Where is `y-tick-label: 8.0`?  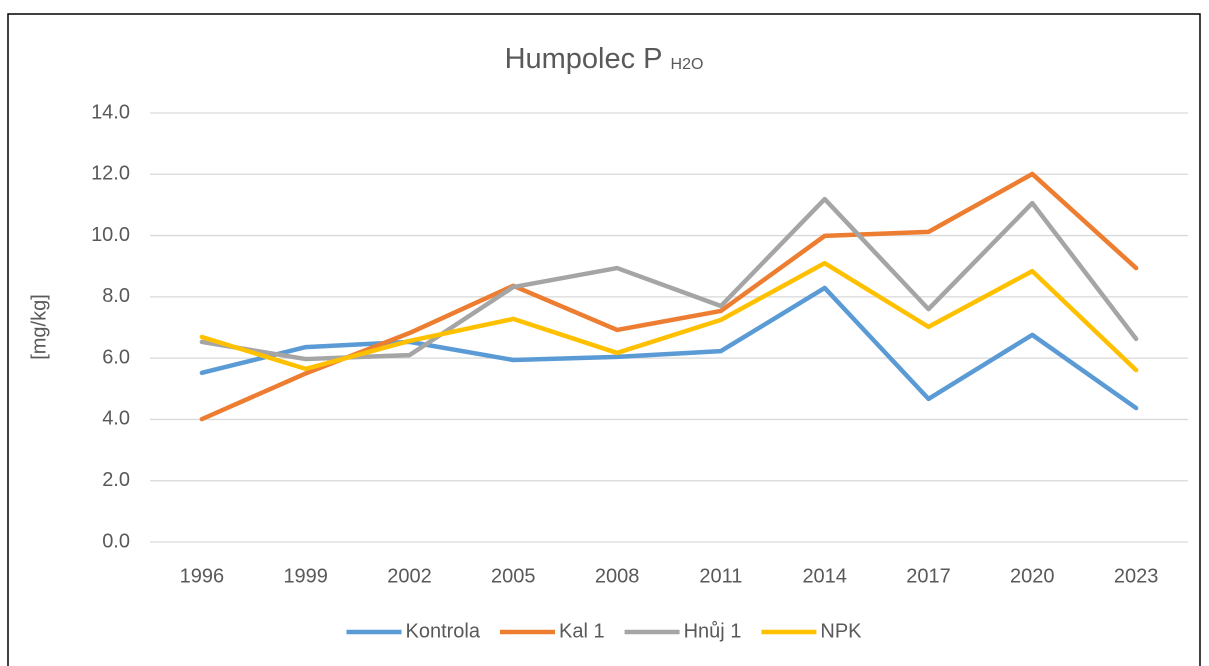
y-tick-label: 8.0 is located at coordinates (116, 296).